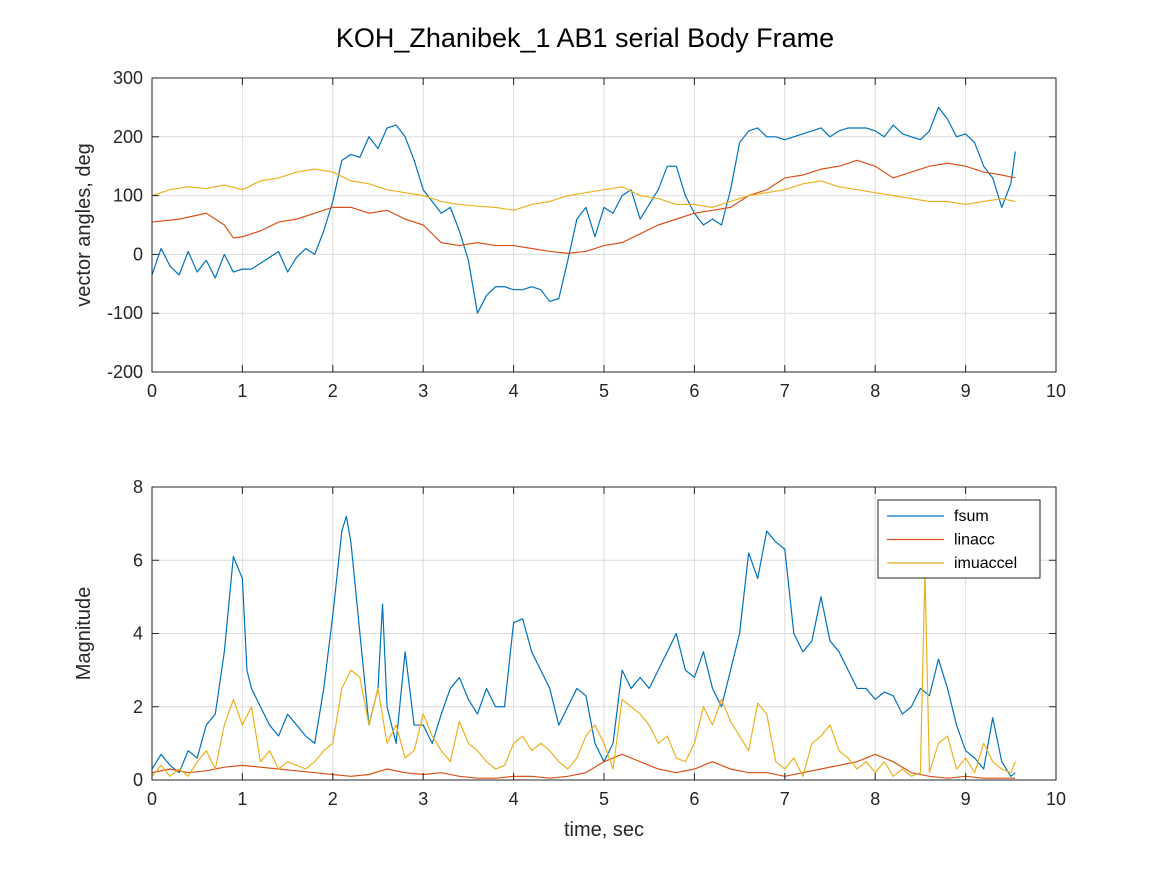 The width and height of the screenshot is (1167, 875). What do you see at coordinates (333, 799) in the screenshot?
I see `magnitude-xtick-label: 2` at bounding box center [333, 799].